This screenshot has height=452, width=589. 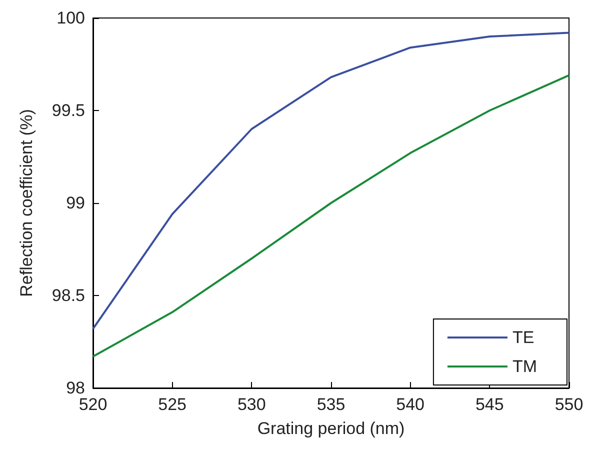 I want to click on y-tick-label: 99, so click(x=75, y=203).